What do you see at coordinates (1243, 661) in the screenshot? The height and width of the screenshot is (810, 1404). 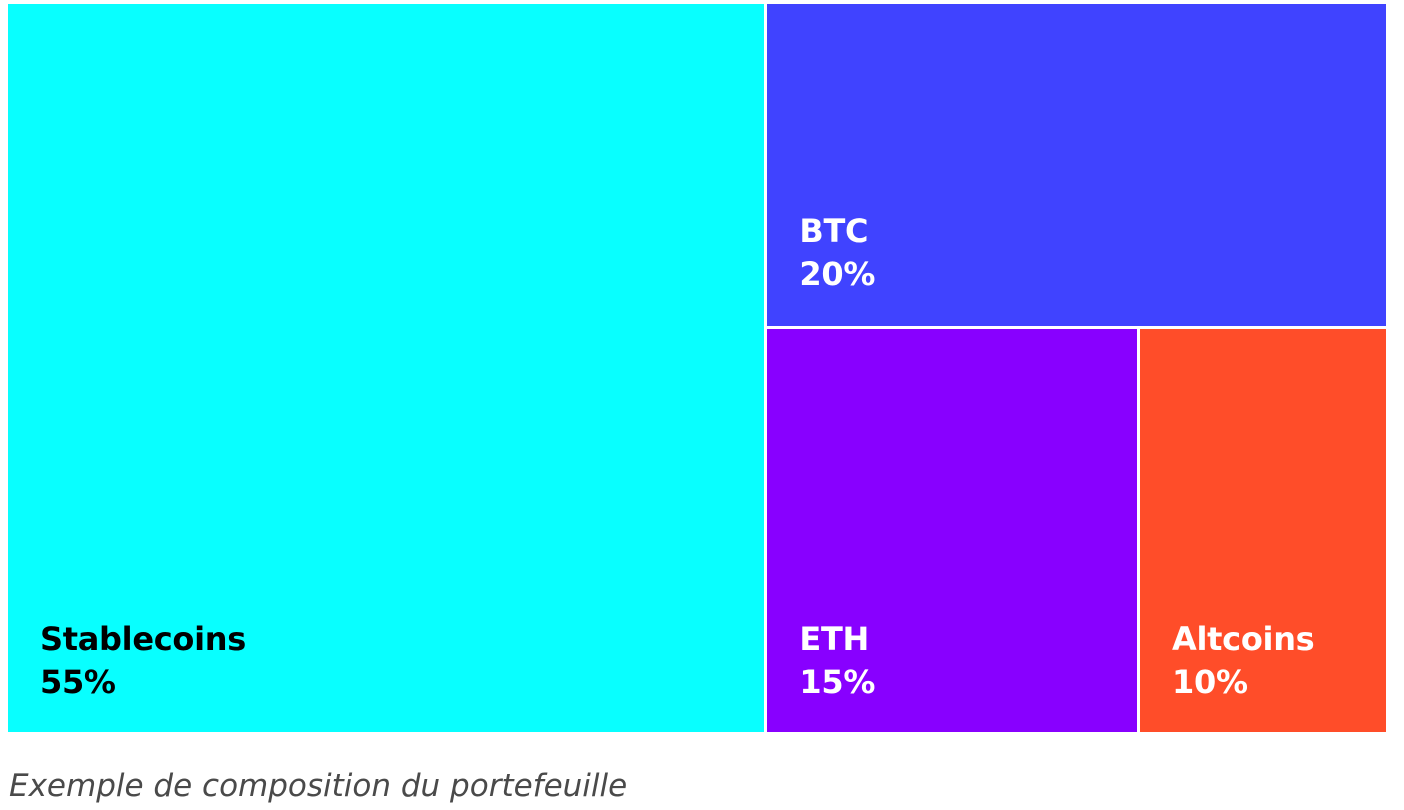 I see `tile-label: Altcoins 10%` at bounding box center [1243, 661].